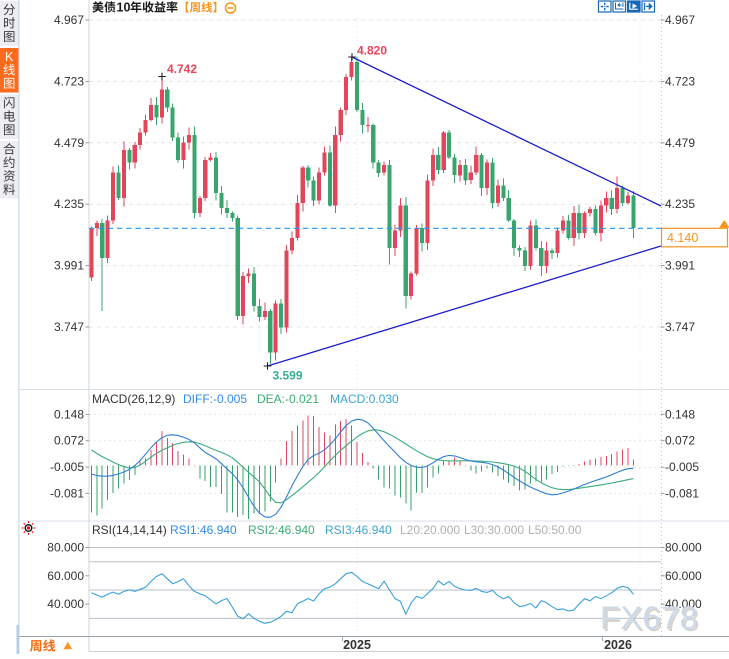  What do you see at coordinates (430, 530) in the screenshot?
I see `svg-text: L20:20.000` at bounding box center [430, 530].